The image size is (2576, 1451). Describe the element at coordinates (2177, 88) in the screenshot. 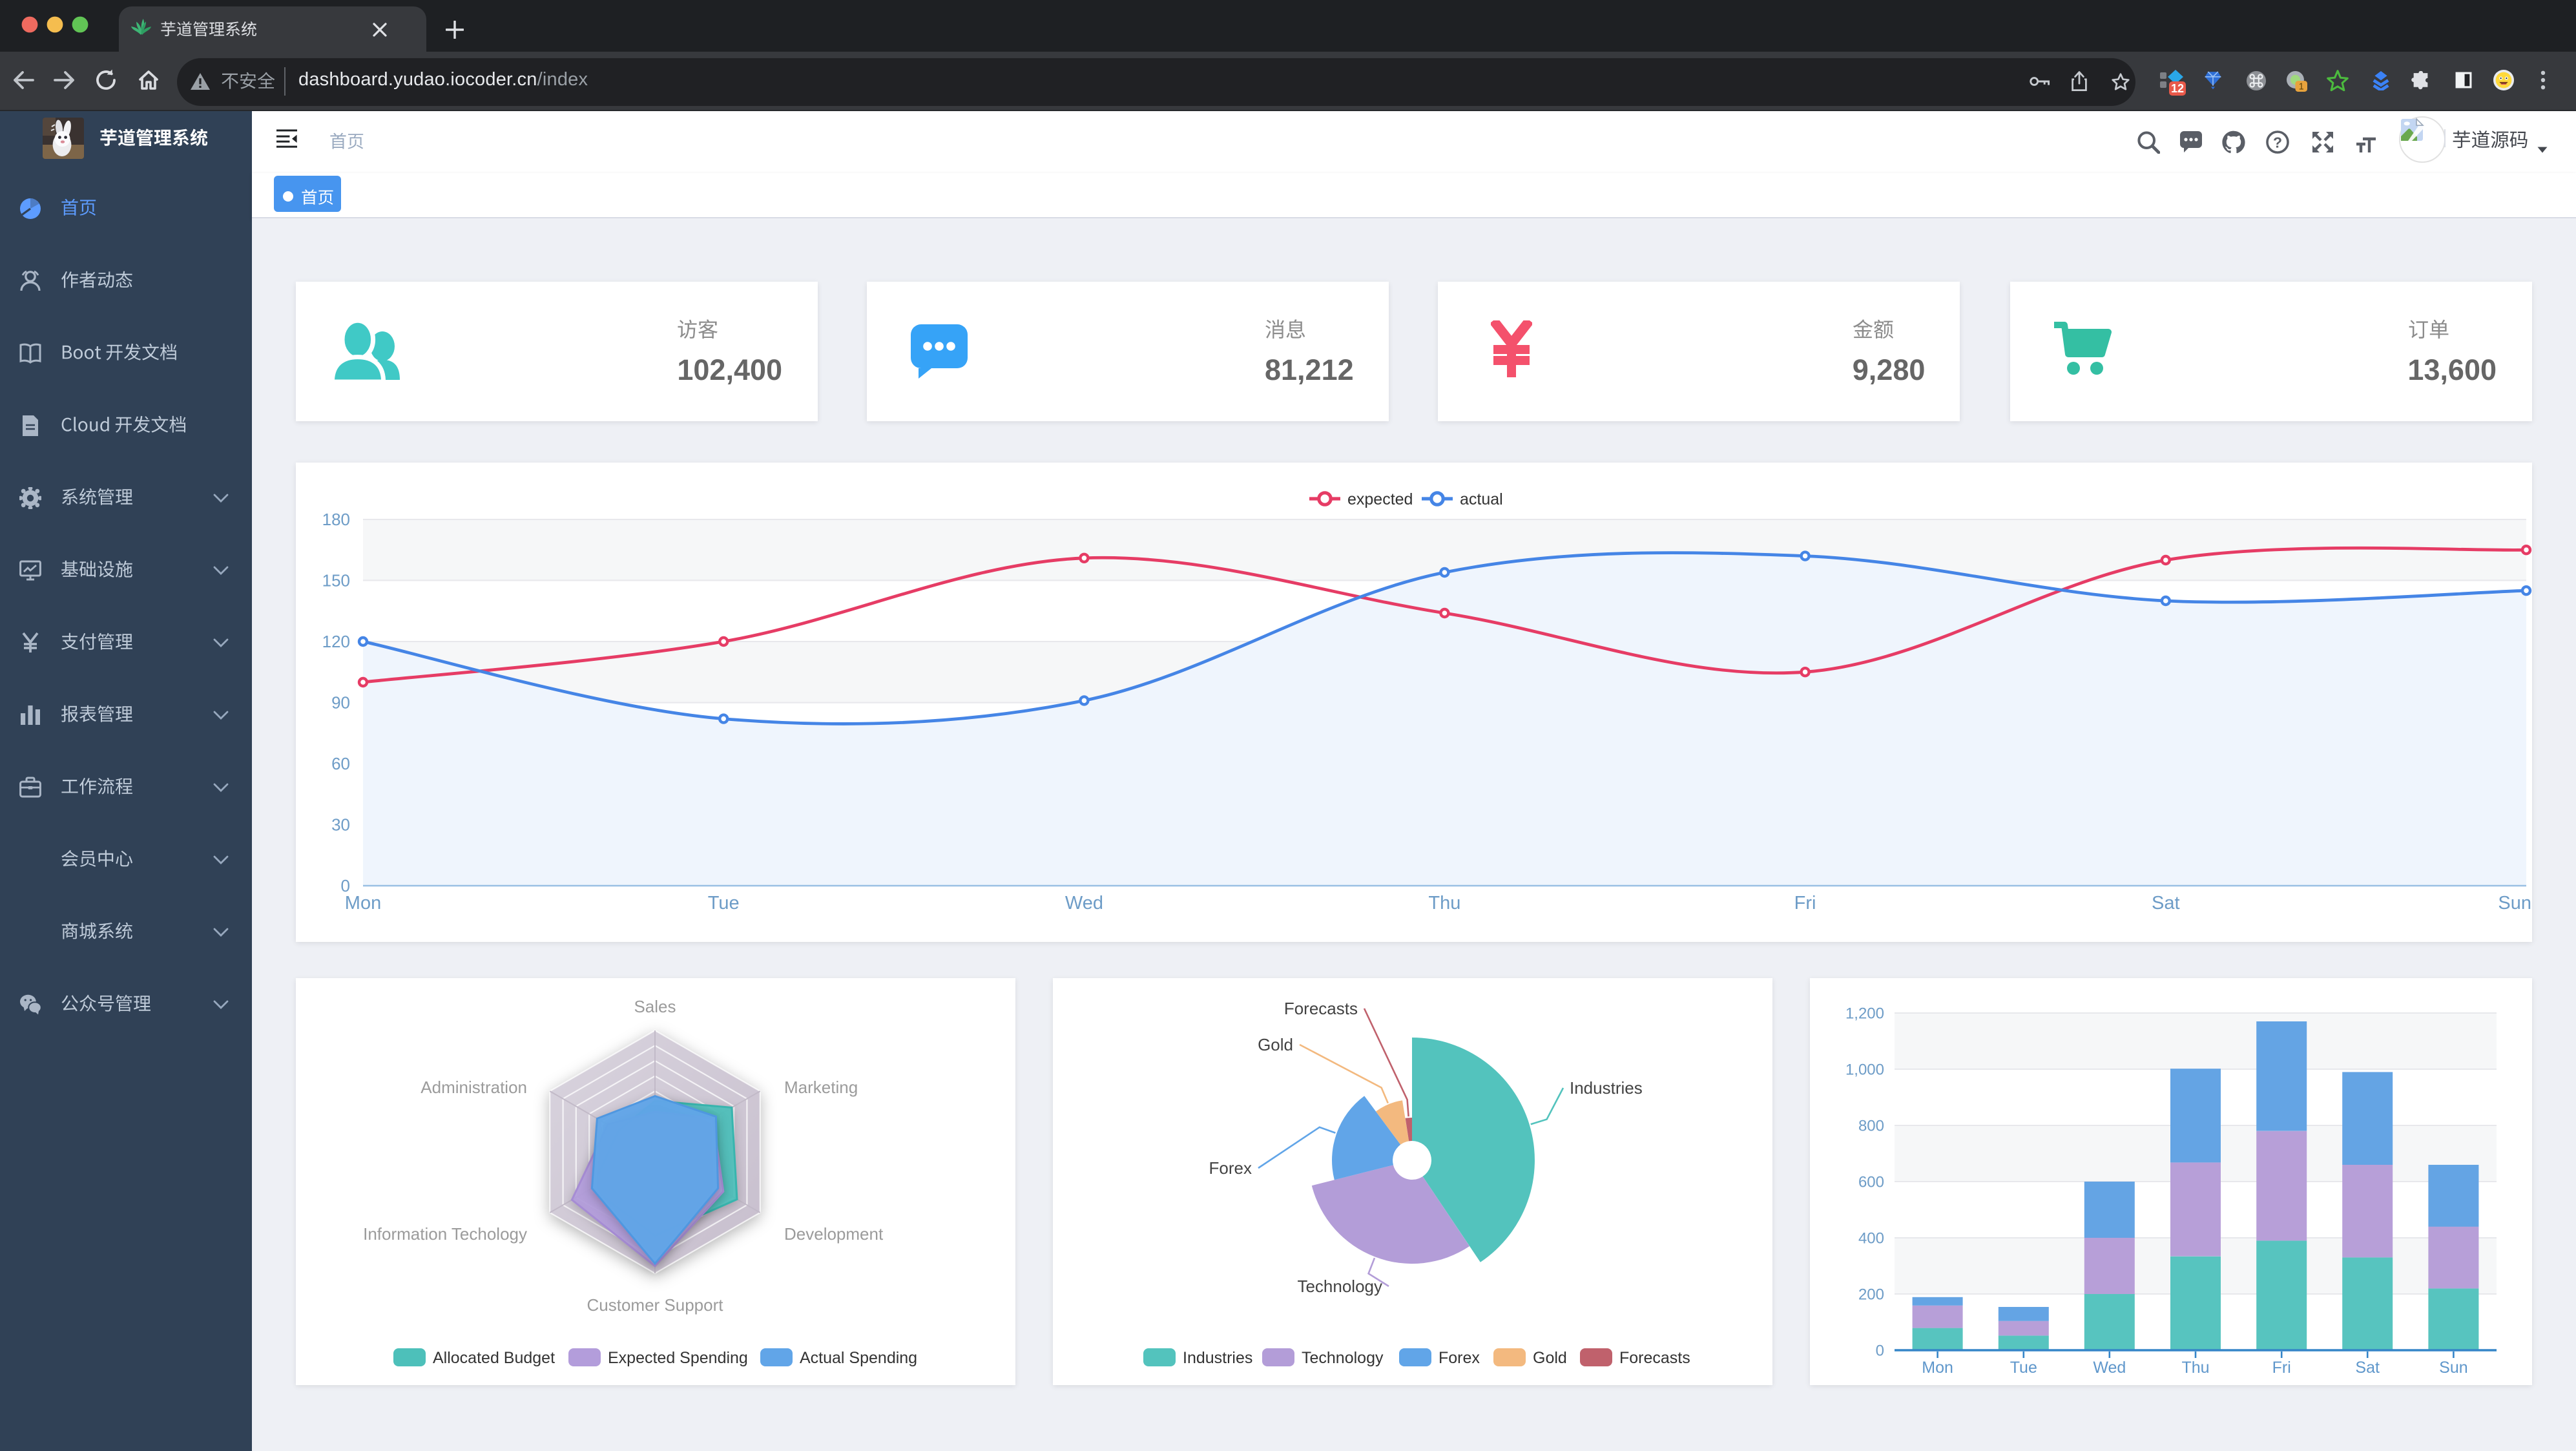

I see `svg-text: 12` at that location.